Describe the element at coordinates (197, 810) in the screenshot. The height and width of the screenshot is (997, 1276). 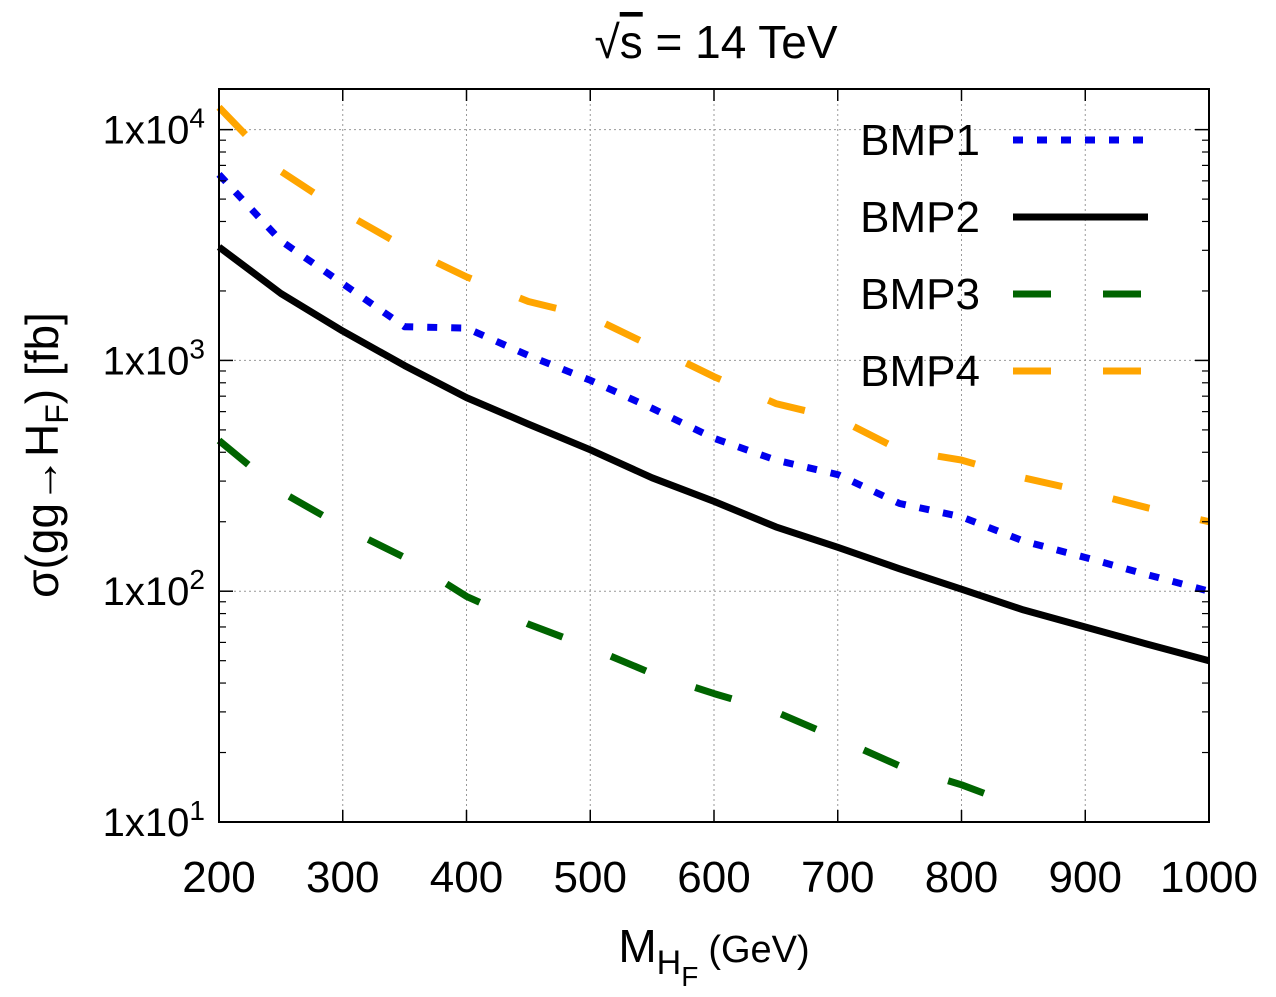
I see `y-tick-exp: 1` at that location.